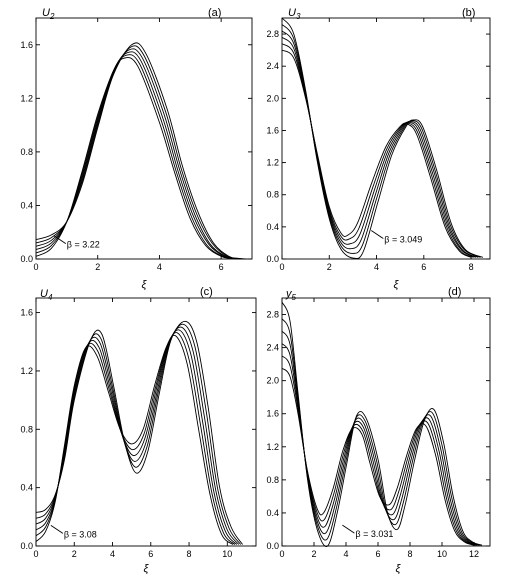 The width and height of the screenshot is (507, 581). Describe the element at coordinates (221, 267) in the screenshot. I see `x-tick-label-a-3: 6` at that location.